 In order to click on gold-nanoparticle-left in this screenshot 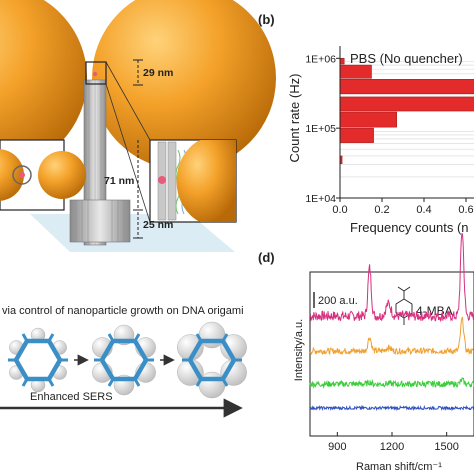, I will do `click(43, 85)`.